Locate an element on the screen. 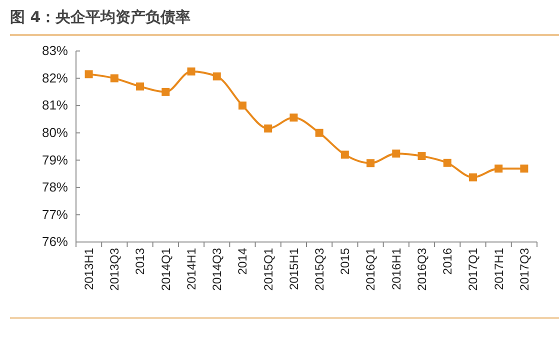 The width and height of the screenshot is (559, 338). y-tick-label: 83% is located at coordinates (55, 50).